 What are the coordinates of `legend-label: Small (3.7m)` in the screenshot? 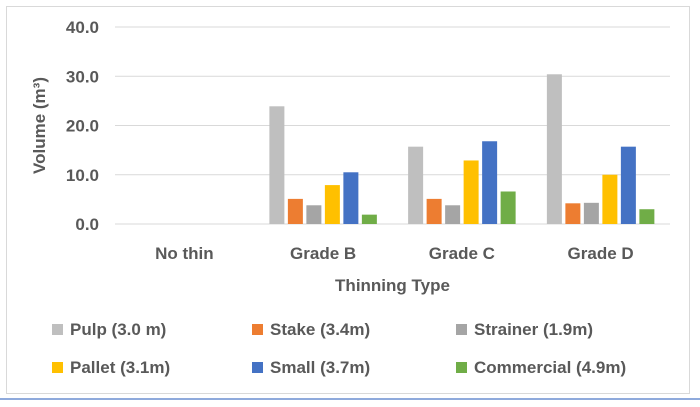 It's located at (320, 367).